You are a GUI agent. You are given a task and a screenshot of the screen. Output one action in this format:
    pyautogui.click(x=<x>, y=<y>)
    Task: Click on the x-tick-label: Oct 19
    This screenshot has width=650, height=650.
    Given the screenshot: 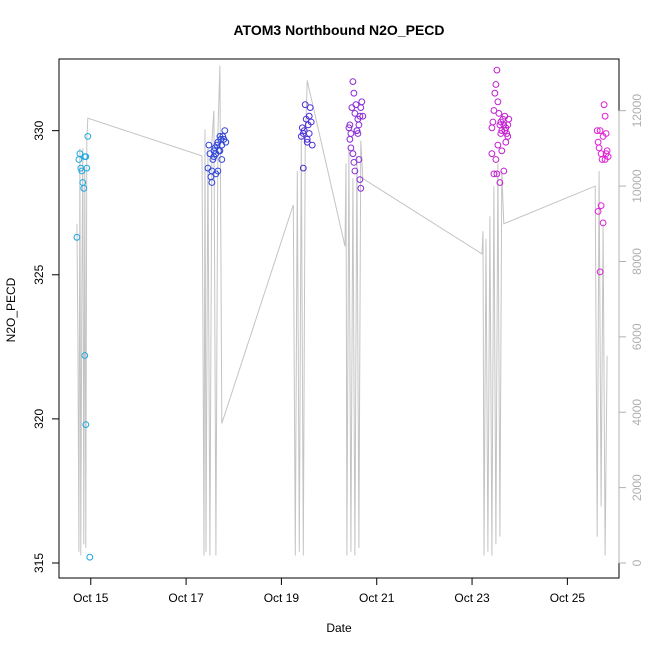 What is the action you would take?
    pyautogui.click(x=282, y=598)
    